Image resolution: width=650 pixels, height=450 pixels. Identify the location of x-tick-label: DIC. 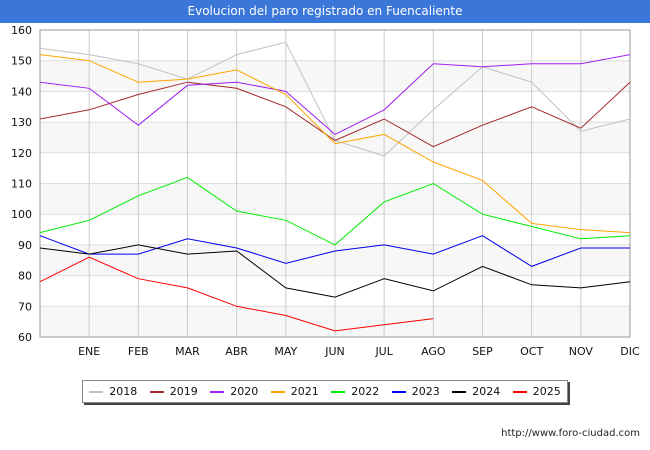
(630, 351).